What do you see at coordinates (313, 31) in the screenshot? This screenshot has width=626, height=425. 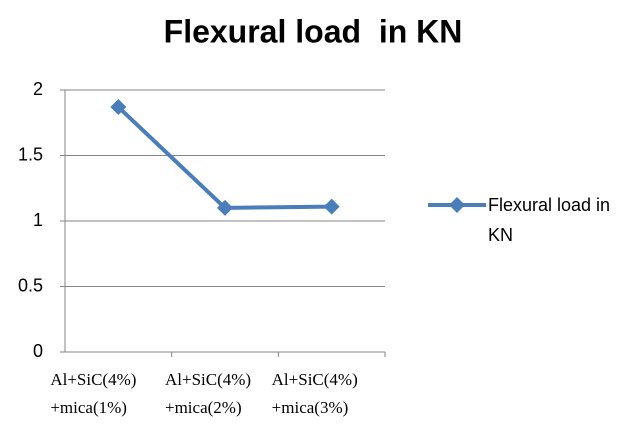 I see `chart-title: Flexural load in KN` at bounding box center [313, 31].